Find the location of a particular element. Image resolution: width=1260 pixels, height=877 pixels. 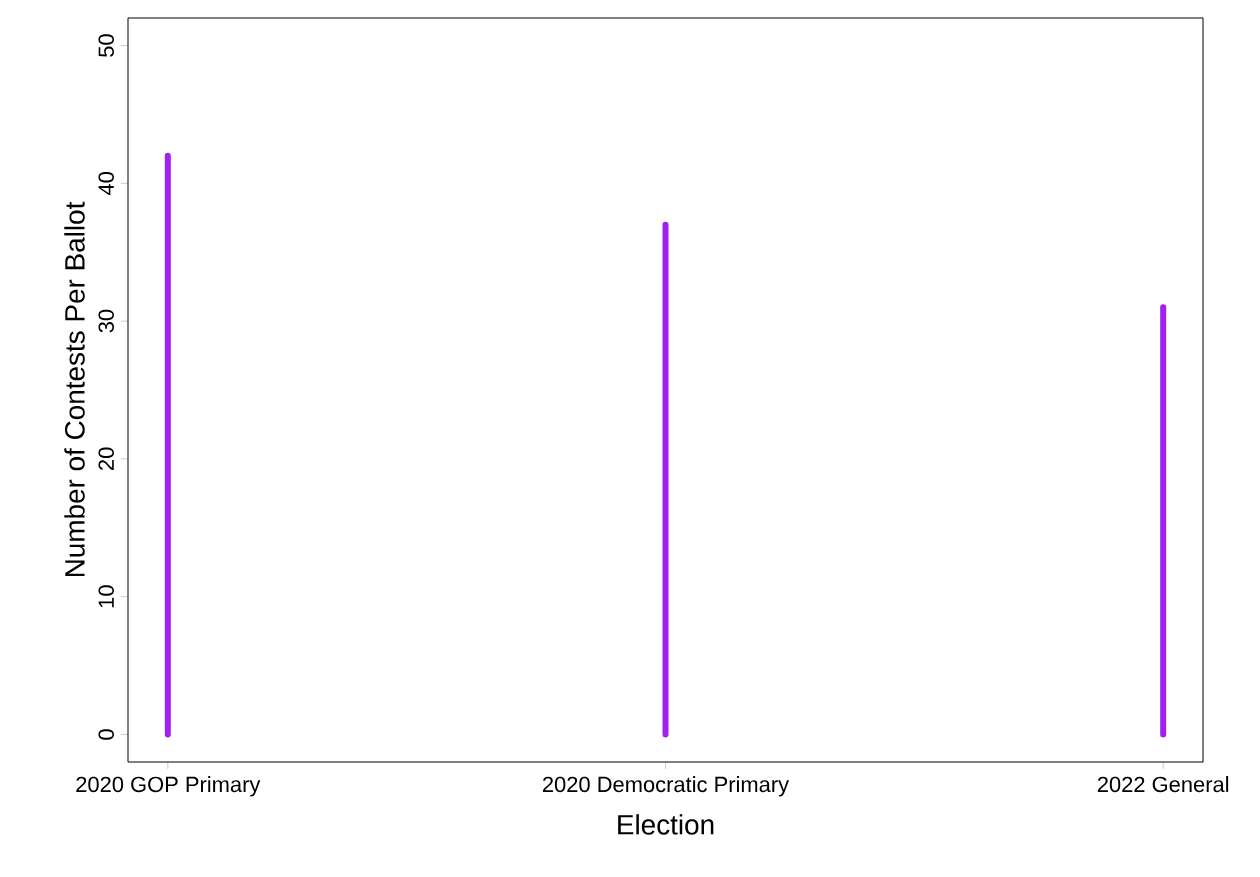

y-axis-title: Number of Contests Per Ballot is located at coordinates (74, 389).